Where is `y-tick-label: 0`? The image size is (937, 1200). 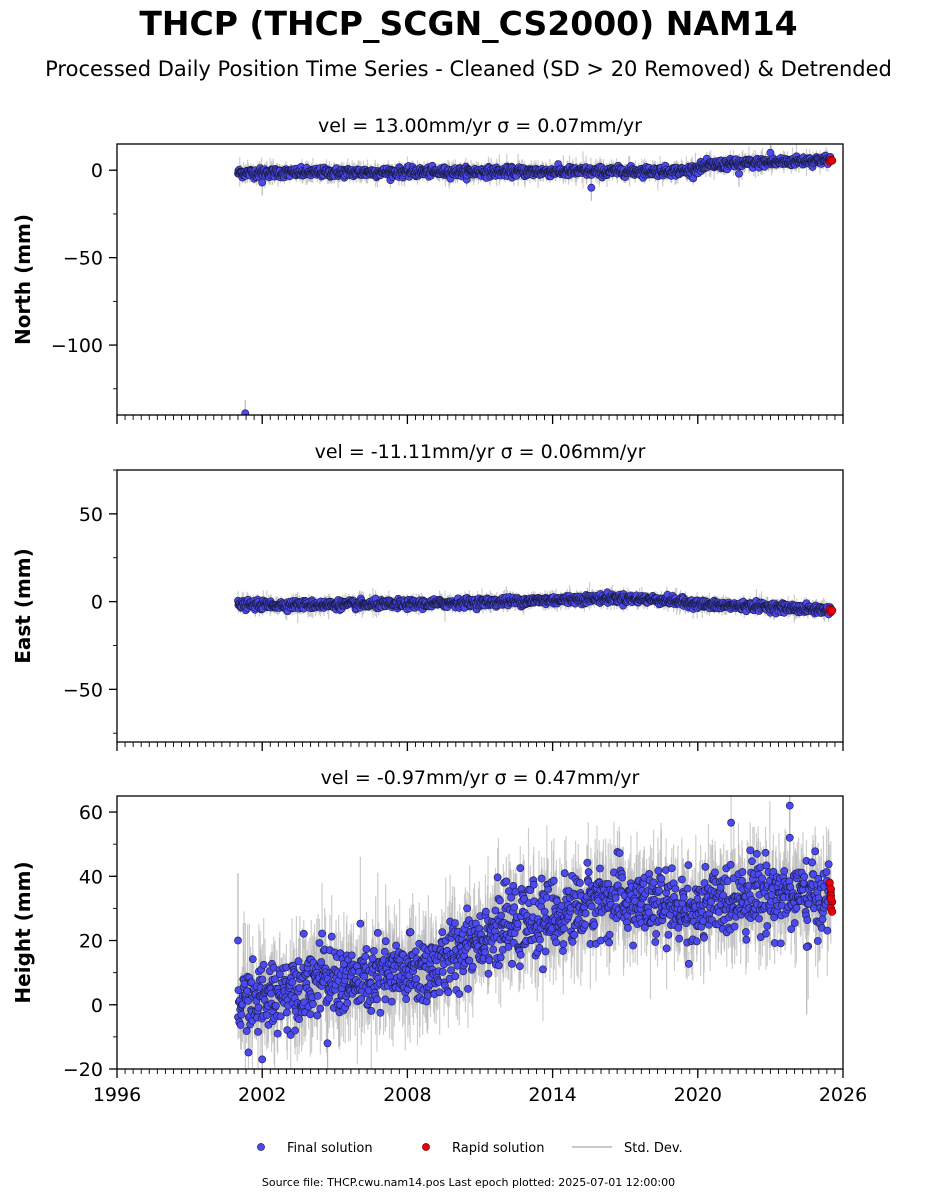 y-tick-label: 0 is located at coordinates (97, 171).